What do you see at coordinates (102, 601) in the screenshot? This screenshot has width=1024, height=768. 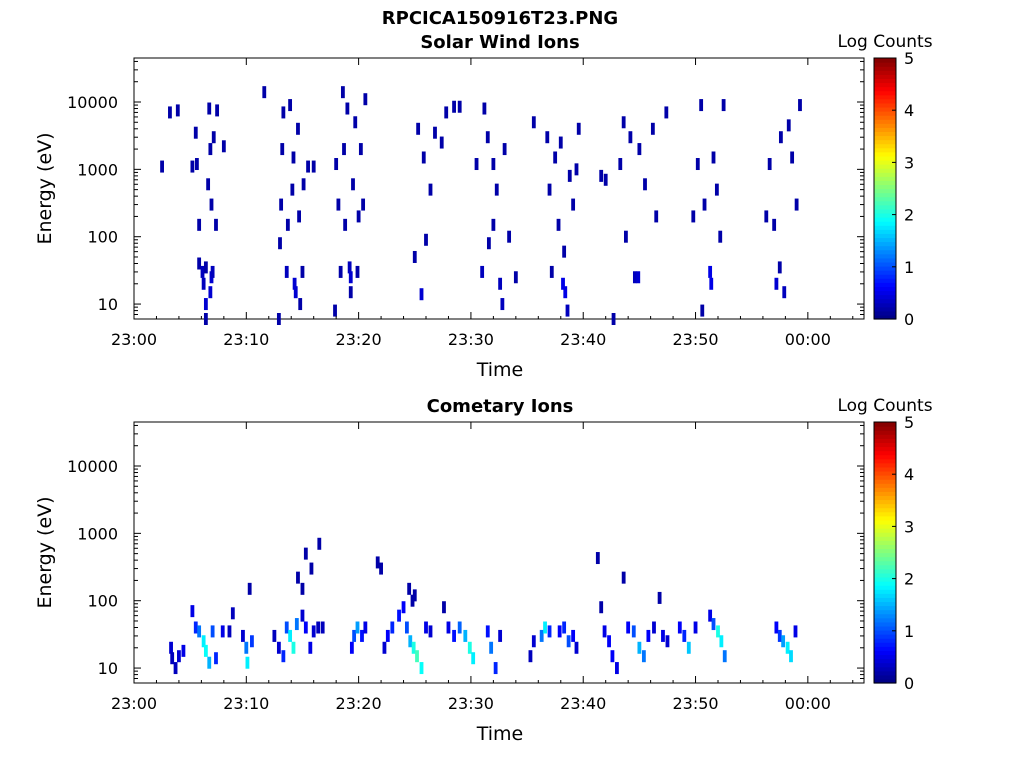 I see `y-tick-label: 100` at bounding box center [102, 601].